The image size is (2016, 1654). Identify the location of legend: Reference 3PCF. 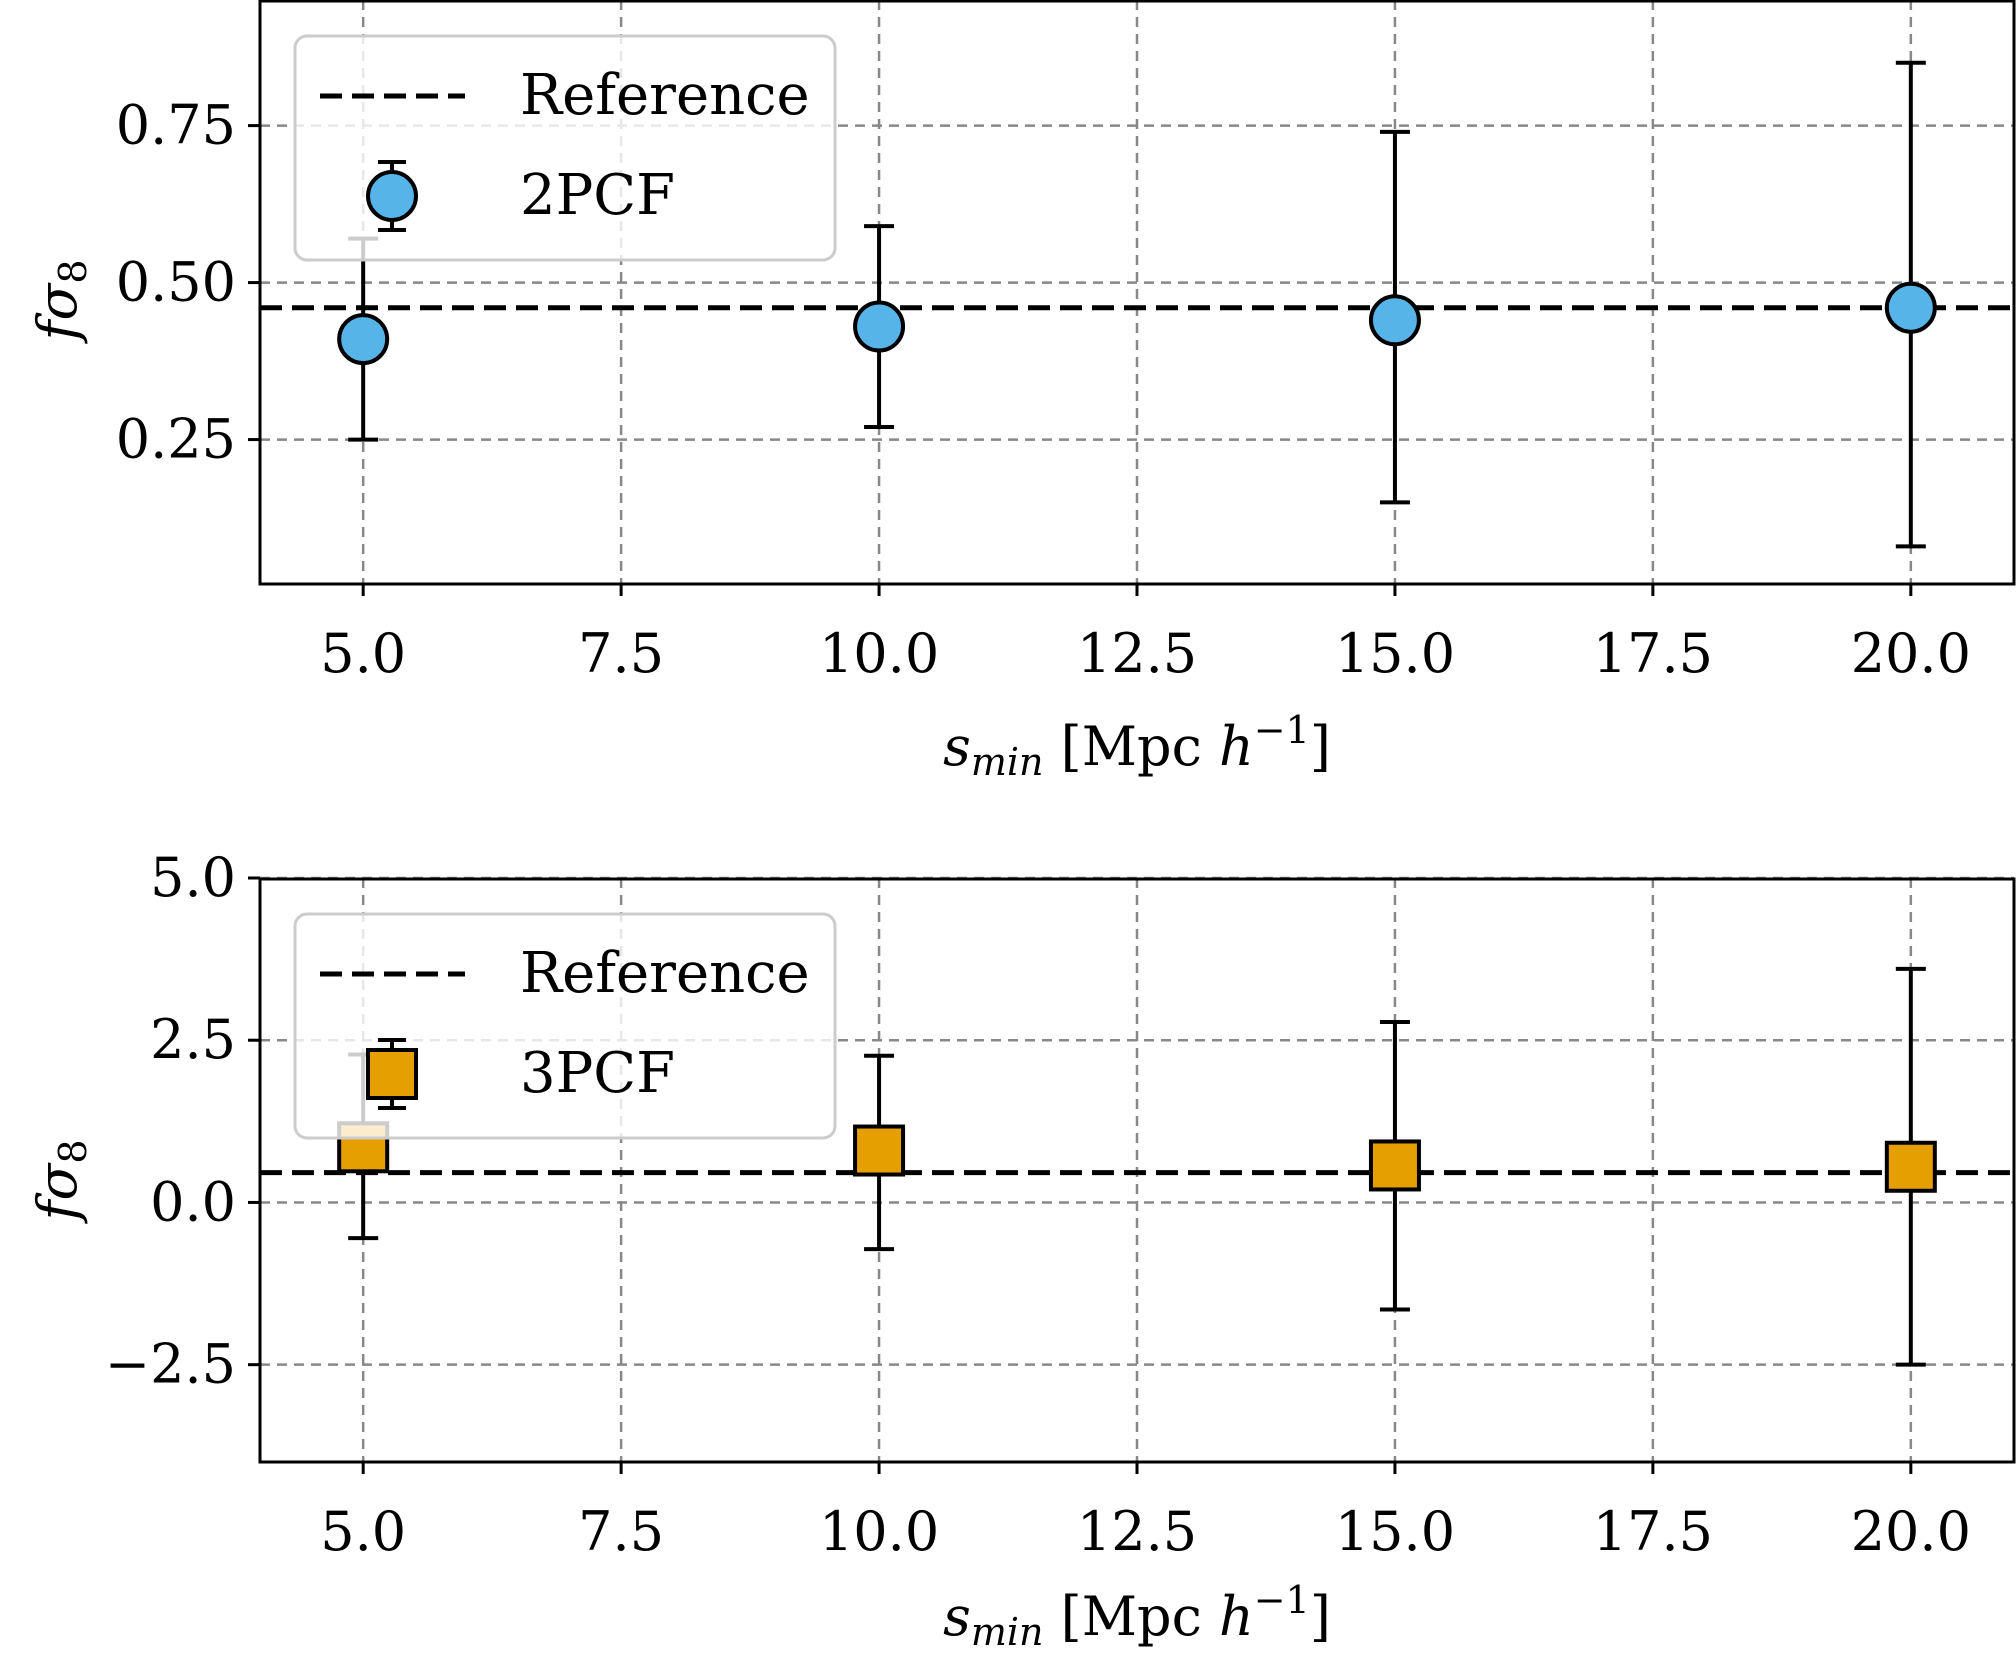
(565, 1026).